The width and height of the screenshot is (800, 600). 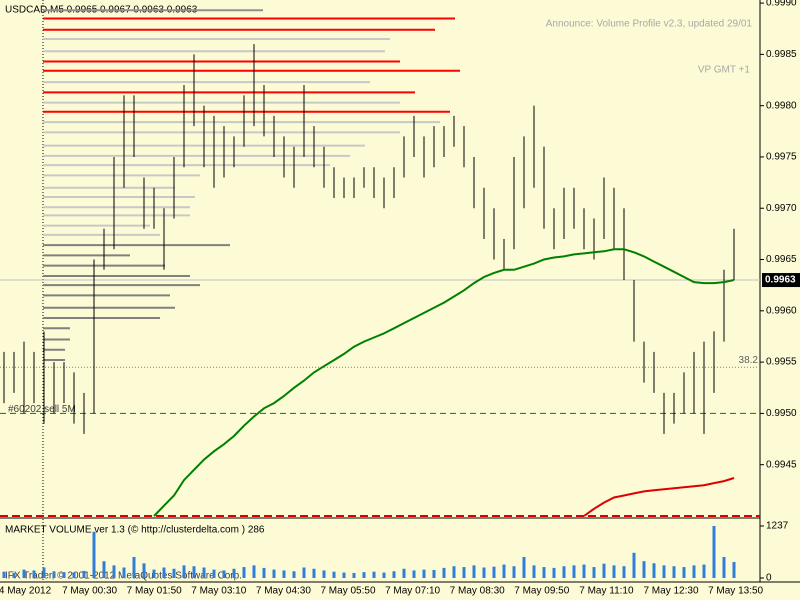 What do you see at coordinates (781, 310) in the screenshot?
I see `y-tick-label: 0.9960` at bounding box center [781, 310].